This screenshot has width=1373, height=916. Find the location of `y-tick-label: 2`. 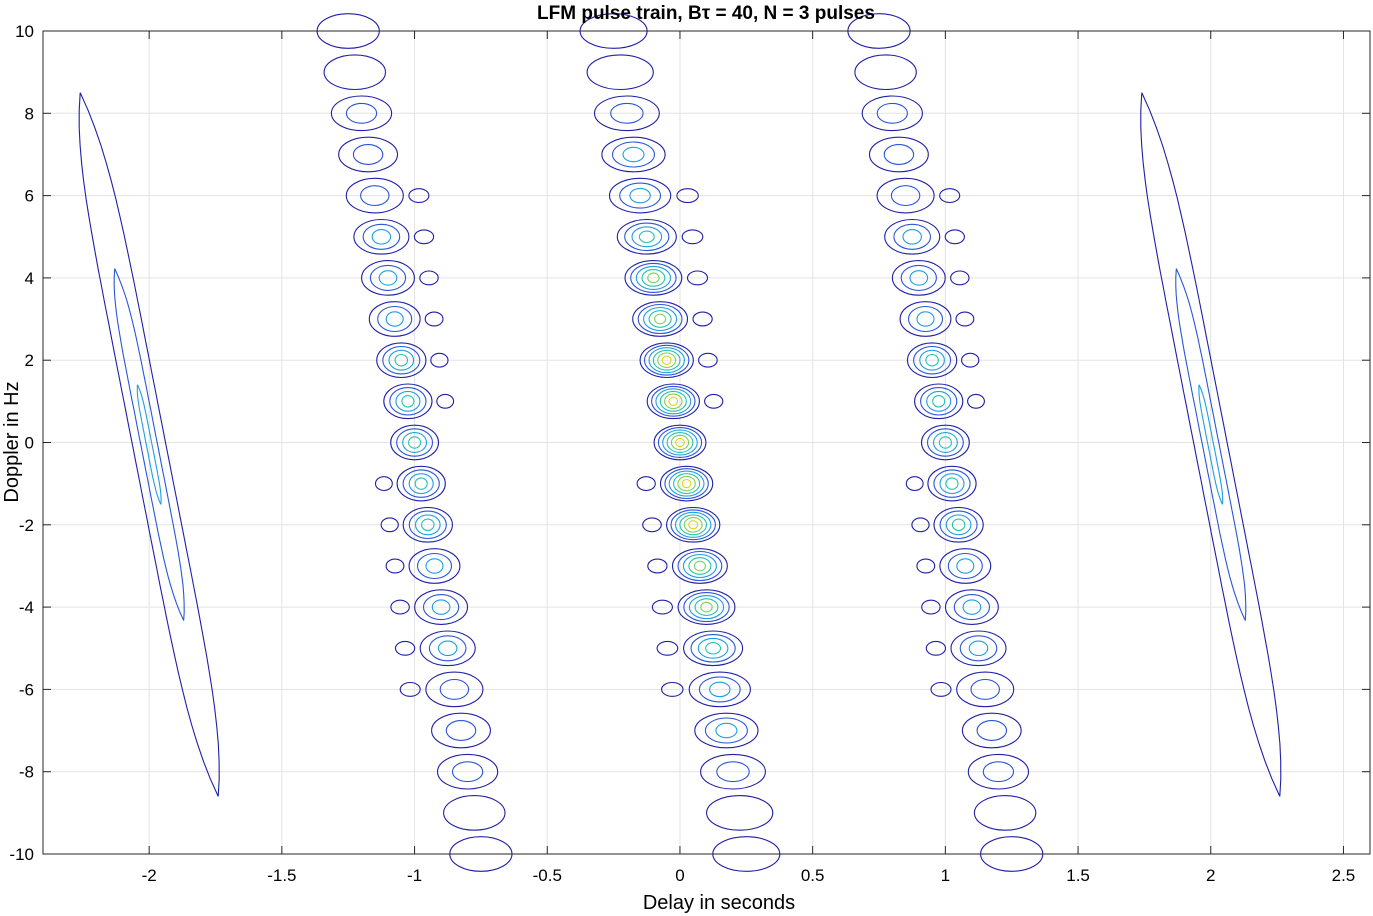

y-tick-label: 2 is located at coordinates (29, 360).